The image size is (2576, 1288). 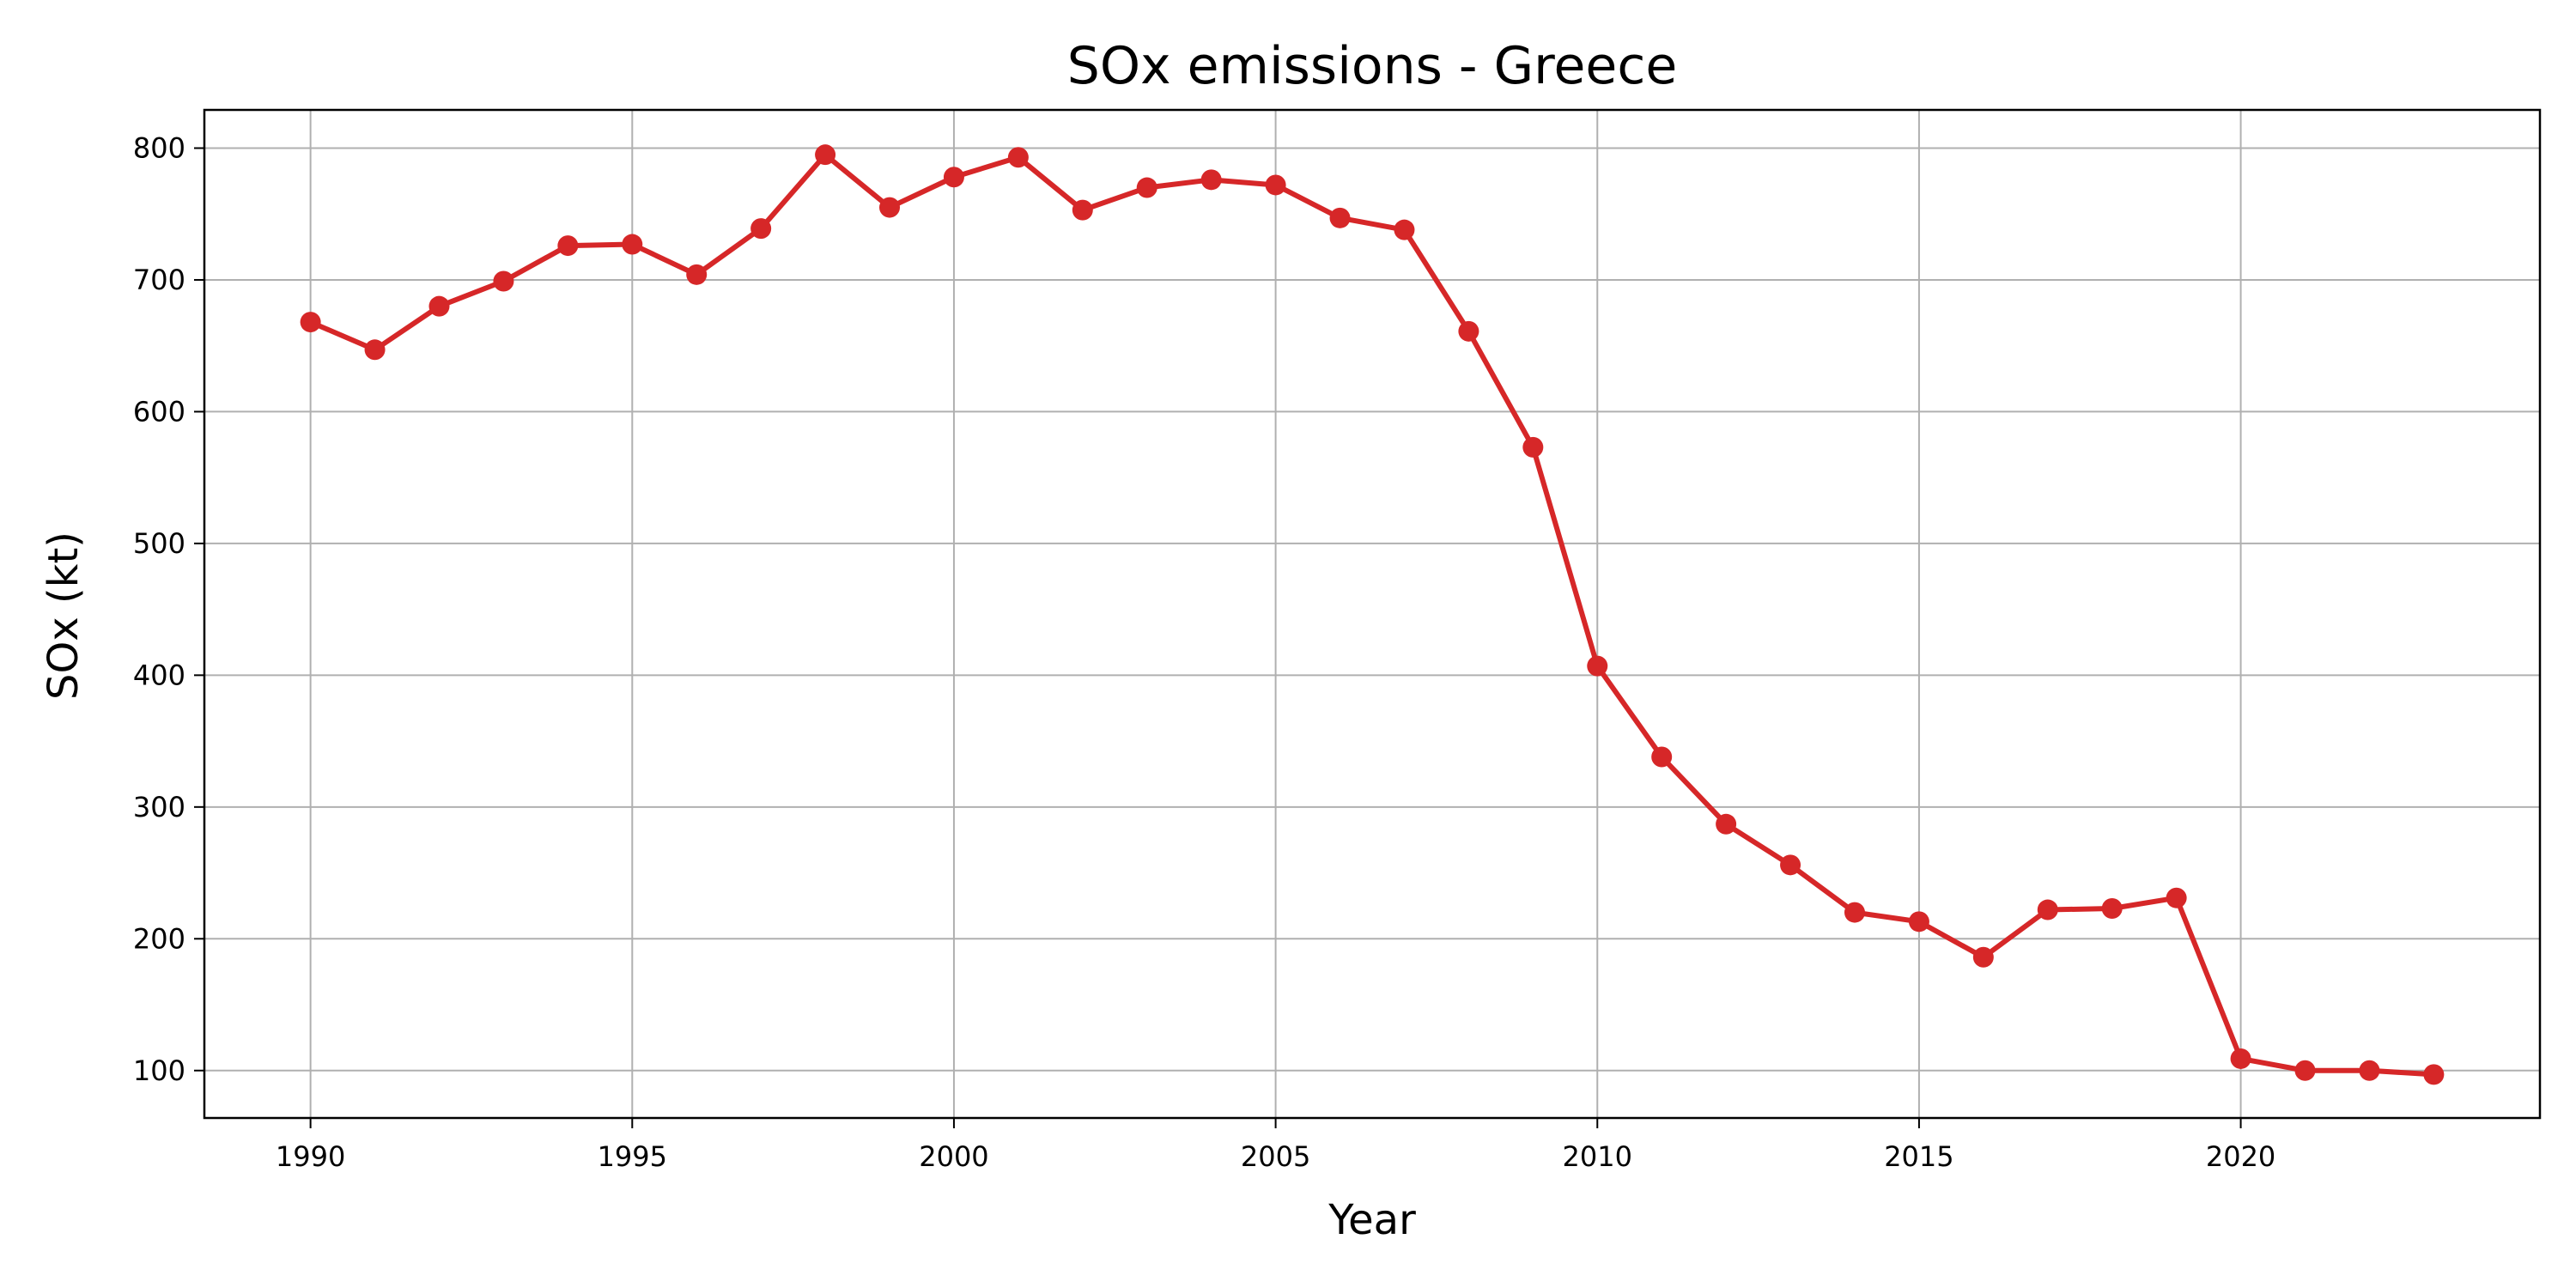 What do you see at coordinates (2240, 1156) in the screenshot?
I see `x-tick-label: 2020` at bounding box center [2240, 1156].